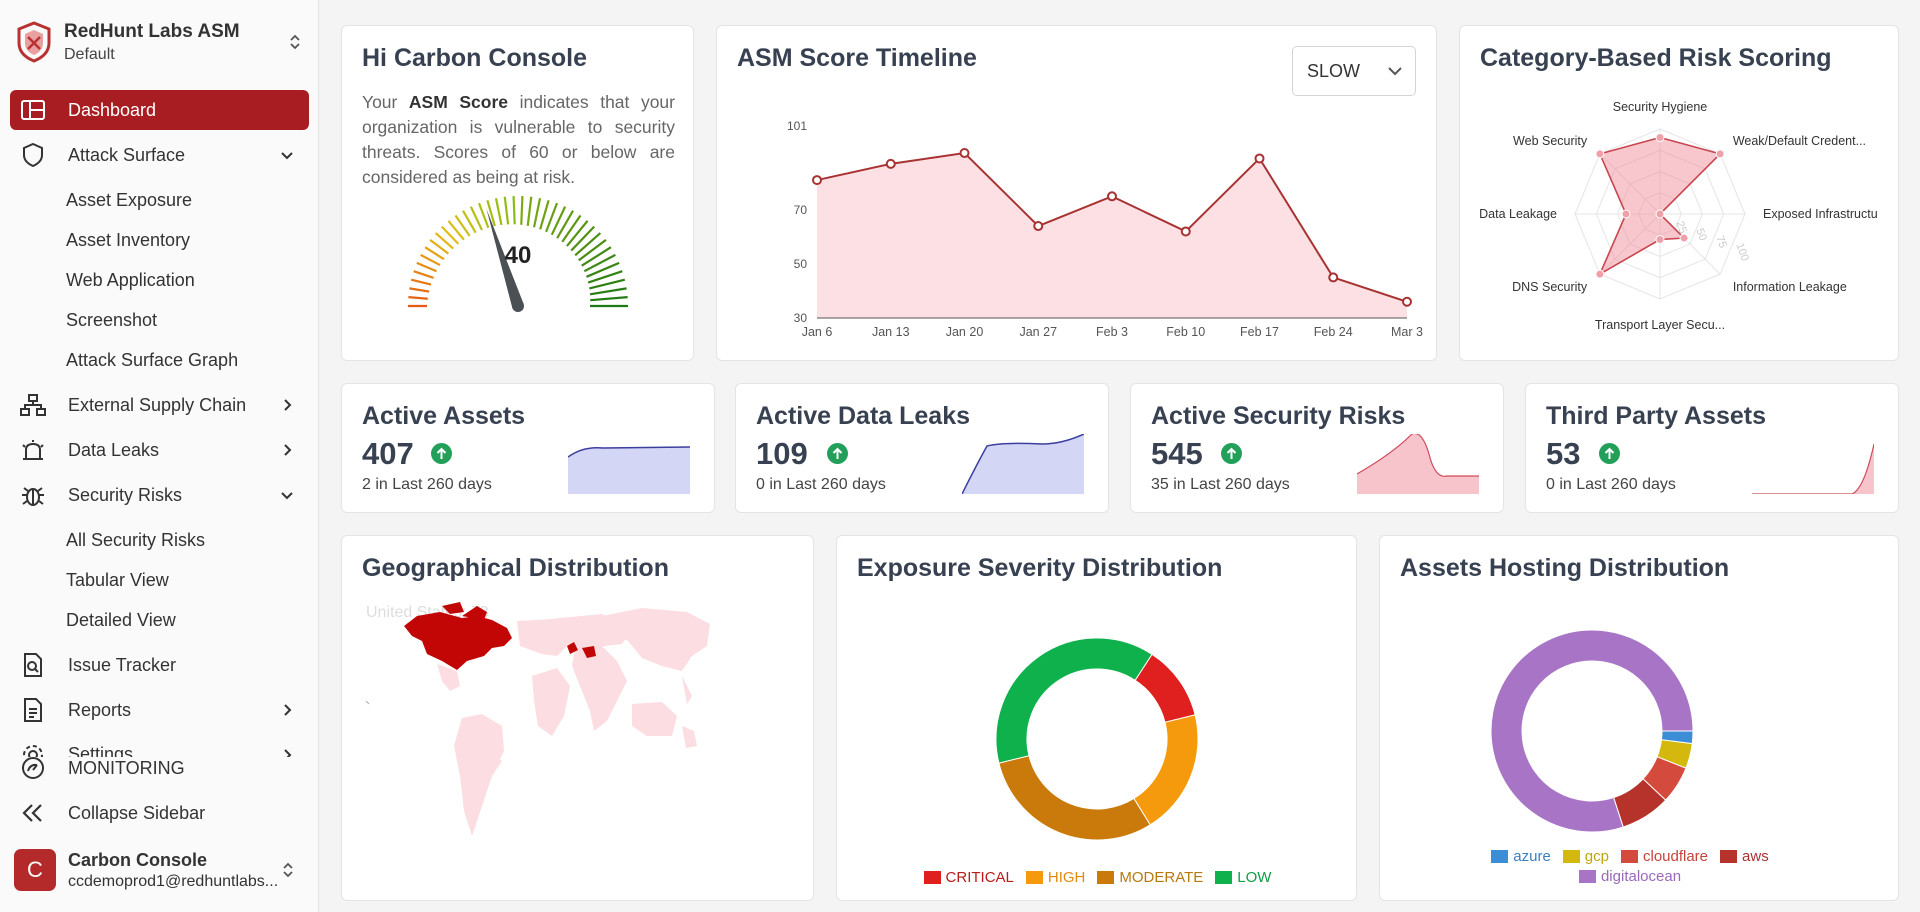 This screenshot has height=912, width=1920. I want to click on nav-screenshot: Screenshot, so click(112, 319).